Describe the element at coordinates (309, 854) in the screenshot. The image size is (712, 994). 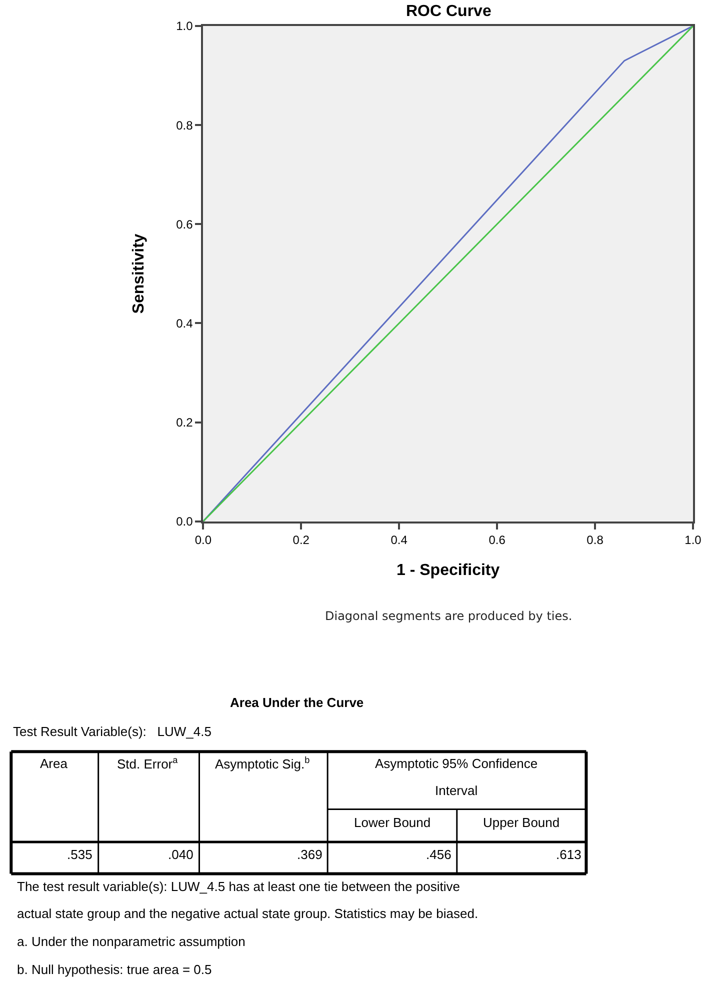
I see `text: .369` at that location.